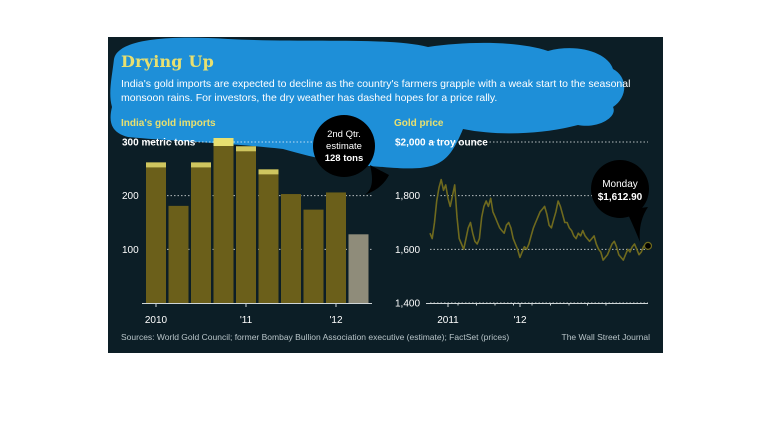  Describe the element at coordinates (407, 250) in the screenshot. I see `price-y-tick-label: 1,600` at that location.